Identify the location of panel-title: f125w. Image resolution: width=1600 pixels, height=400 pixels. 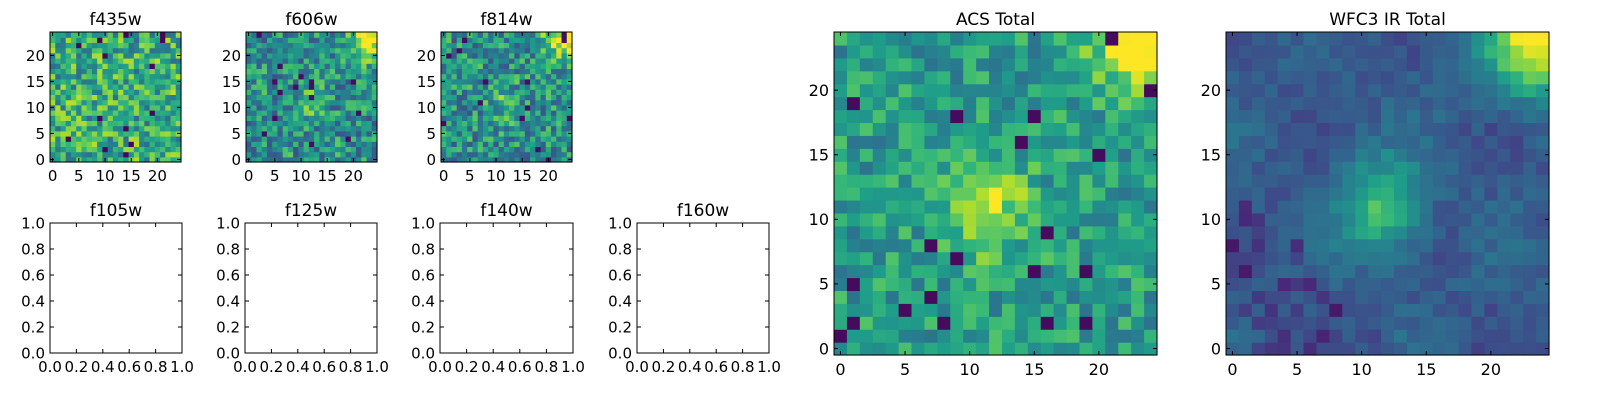
(311, 211).